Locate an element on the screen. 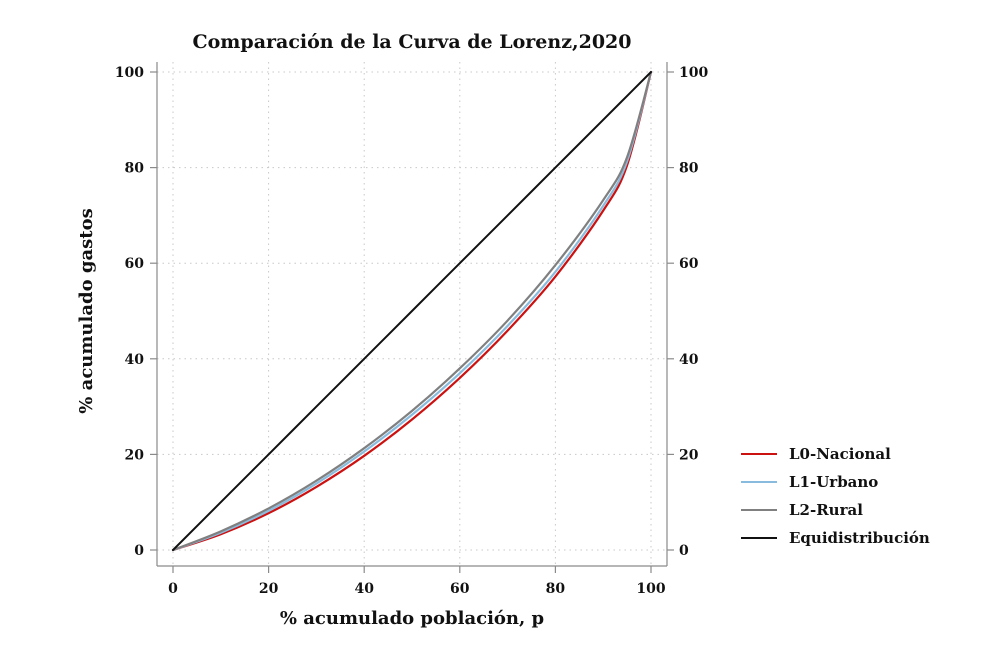  y-tick-label-right: 60 is located at coordinates (689, 264).